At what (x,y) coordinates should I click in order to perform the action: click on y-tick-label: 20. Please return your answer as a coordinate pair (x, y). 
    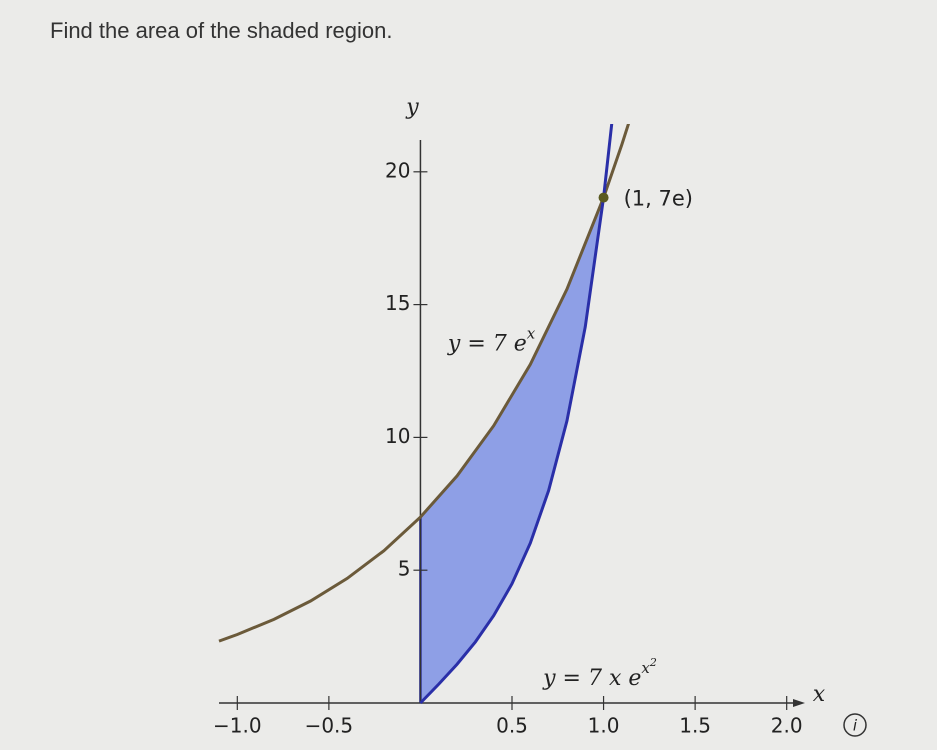
    Looking at the image, I should click on (397, 170).